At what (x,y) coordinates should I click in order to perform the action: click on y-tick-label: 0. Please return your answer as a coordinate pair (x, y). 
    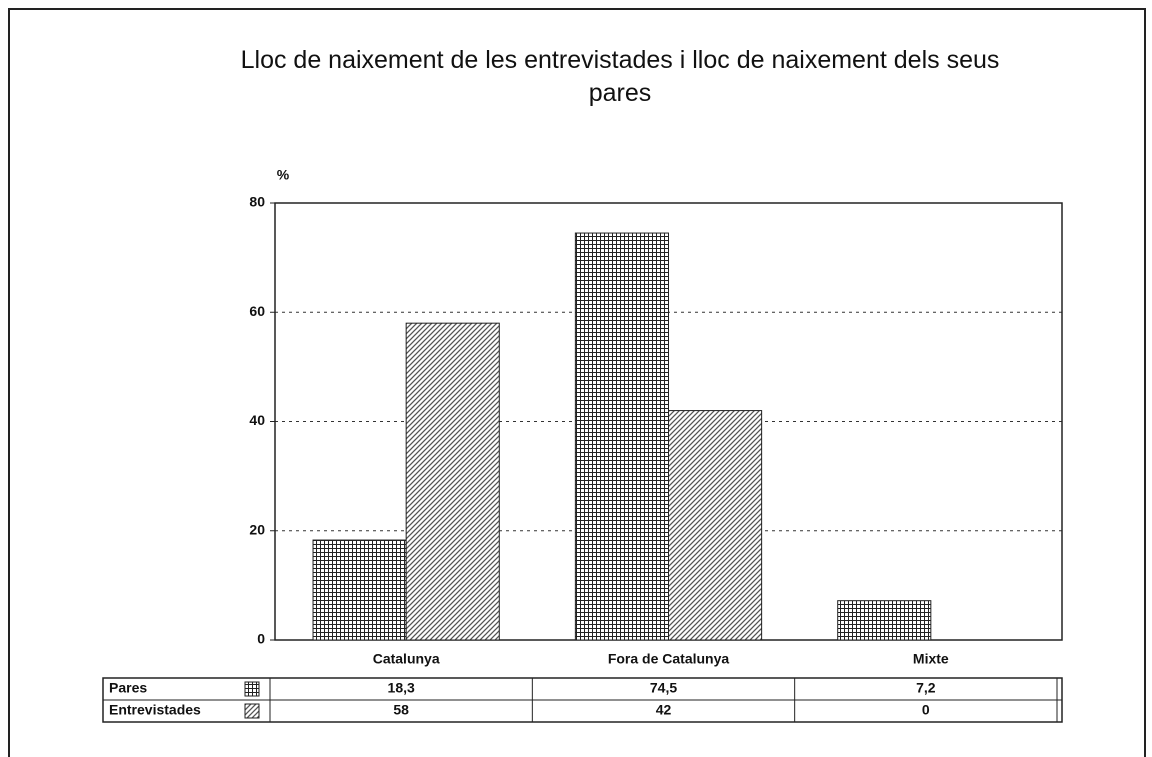
    Looking at the image, I should click on (261, 639).